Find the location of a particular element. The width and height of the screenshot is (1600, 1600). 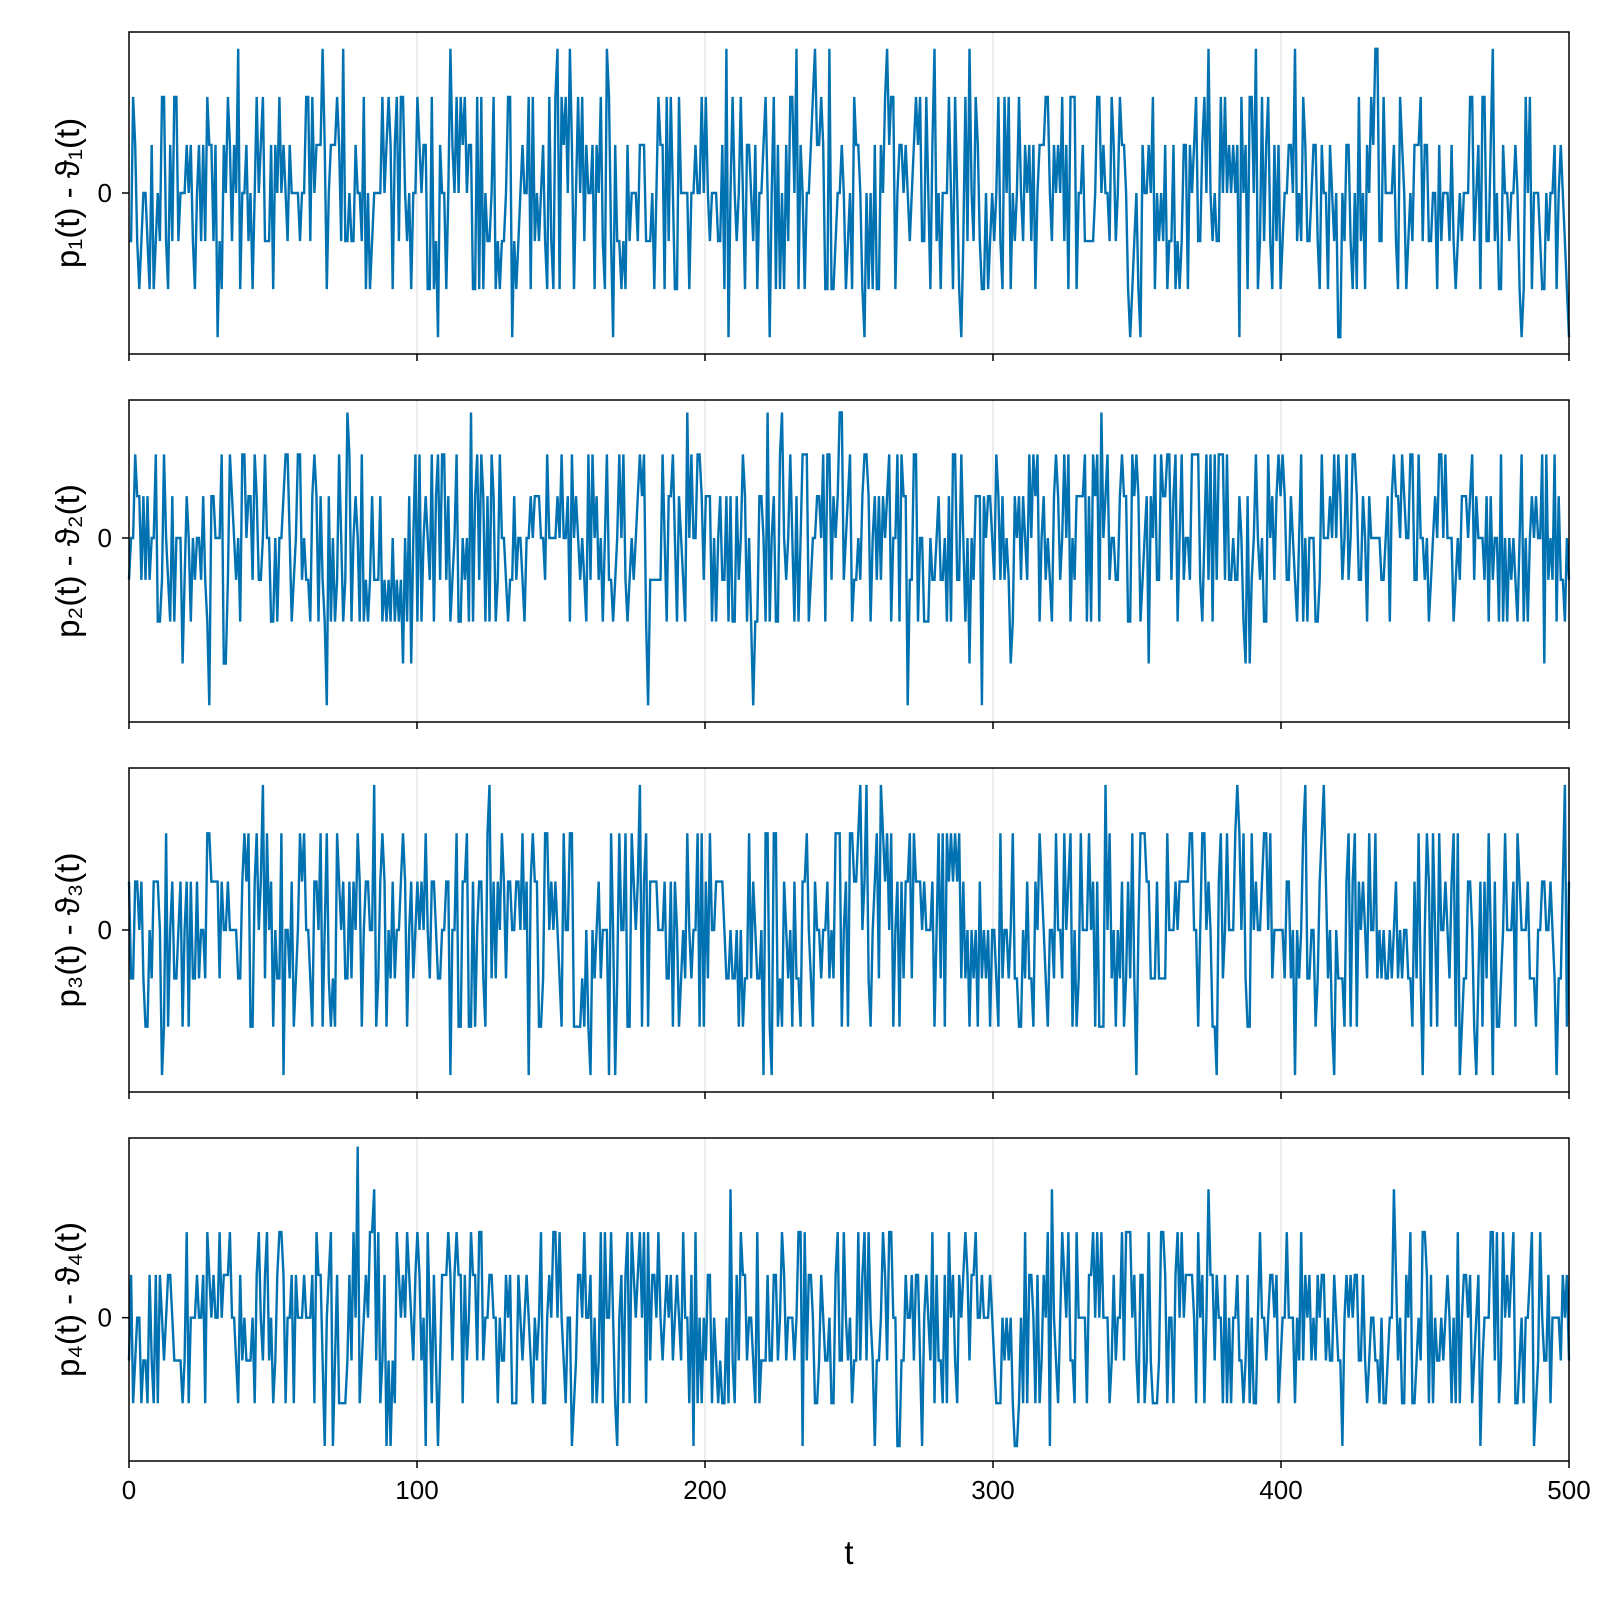

x-axis-label: t is located at coordinates (848, 1552).